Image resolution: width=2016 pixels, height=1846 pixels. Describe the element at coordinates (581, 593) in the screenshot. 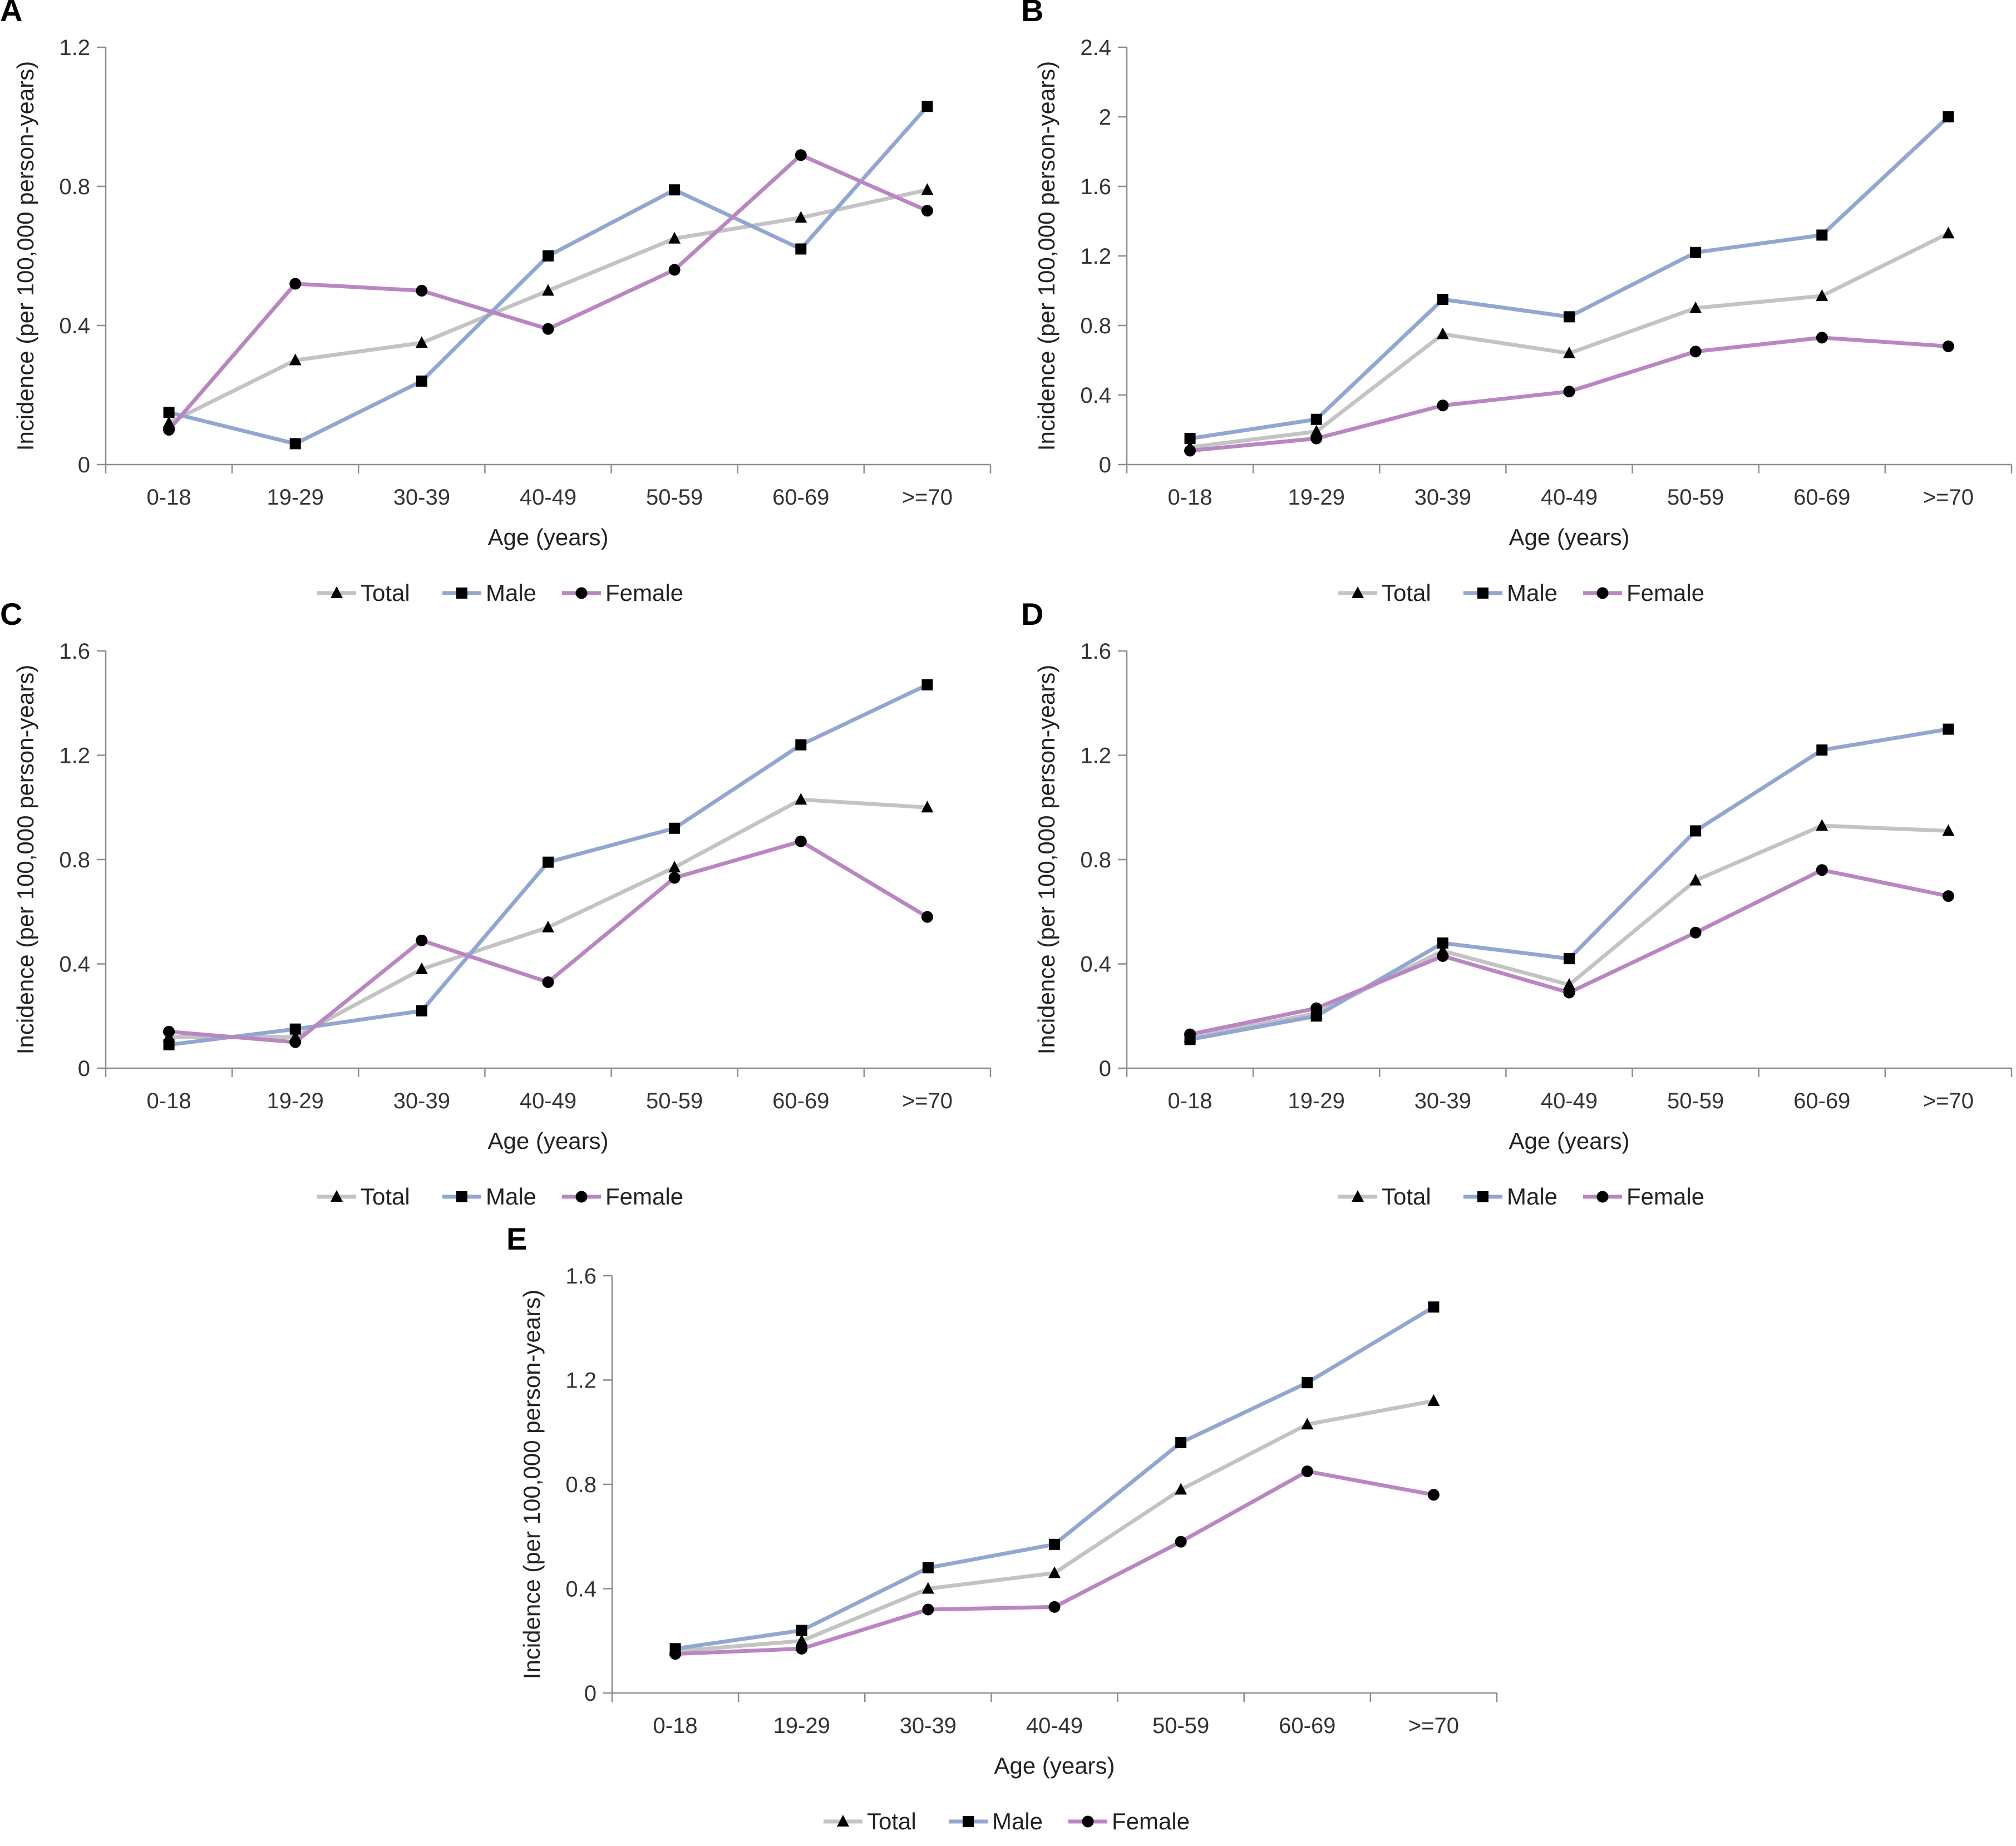

I see `legend-marker-female` at that location.